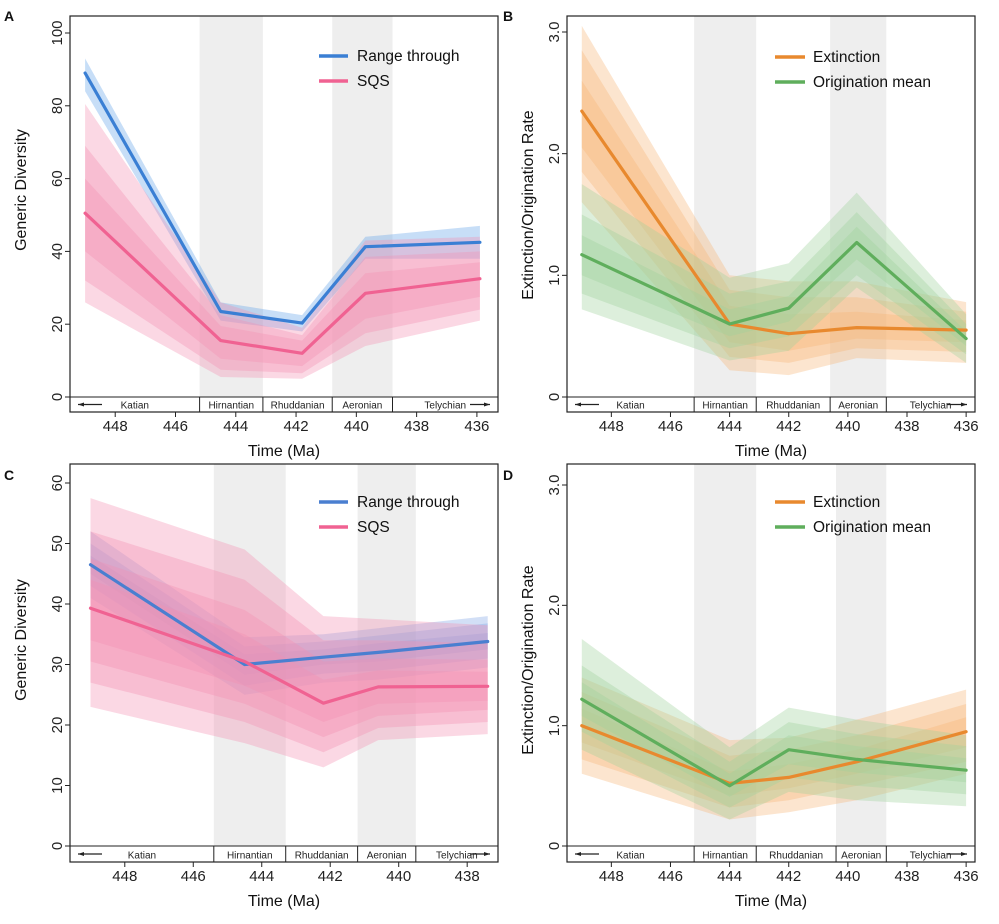 The height and width of the screenshot is (924, 999). What do you see at coordinates (528, 205) in the screenshot?
I see `y-axis-label: Extinction/Origination Rate` at bounding box center [528, 205].